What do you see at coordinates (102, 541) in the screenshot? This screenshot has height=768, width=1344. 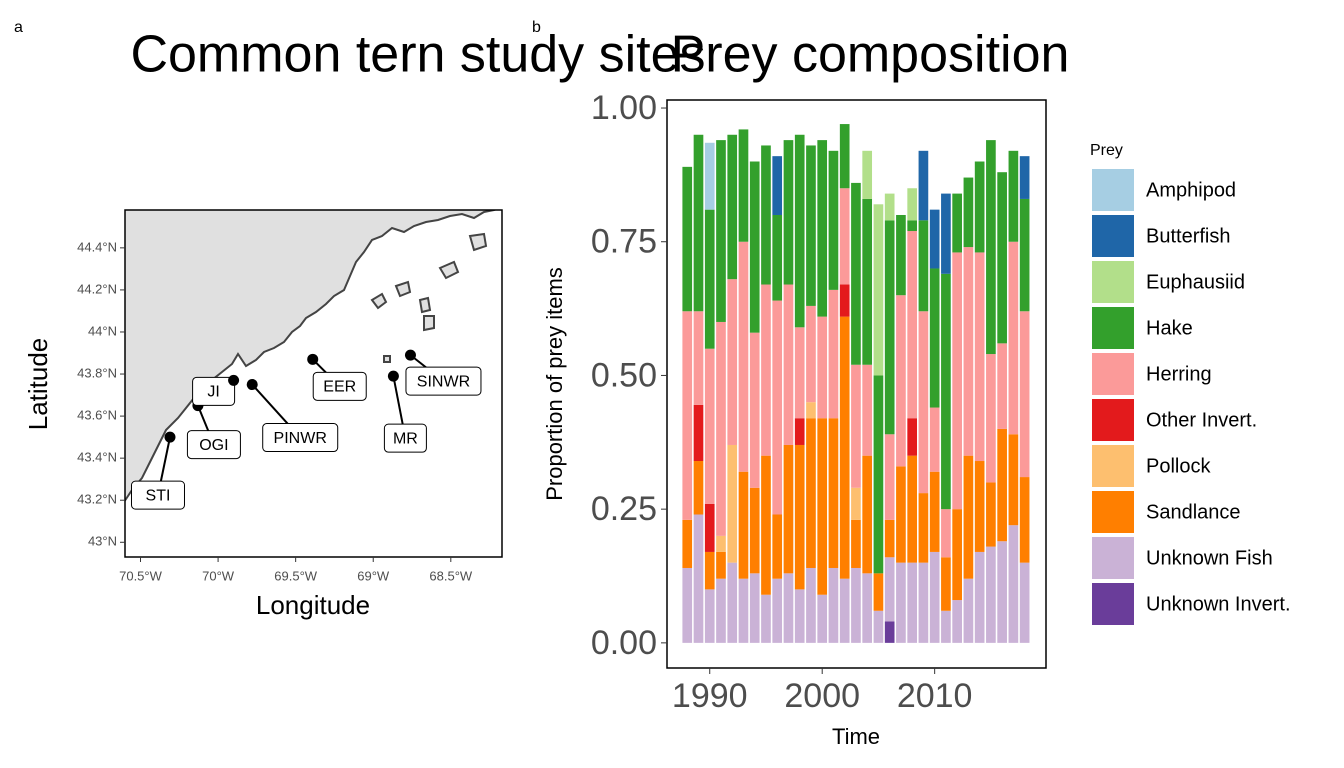 I see `y-tick-label: 43°N` at bounding box center [102, 541].